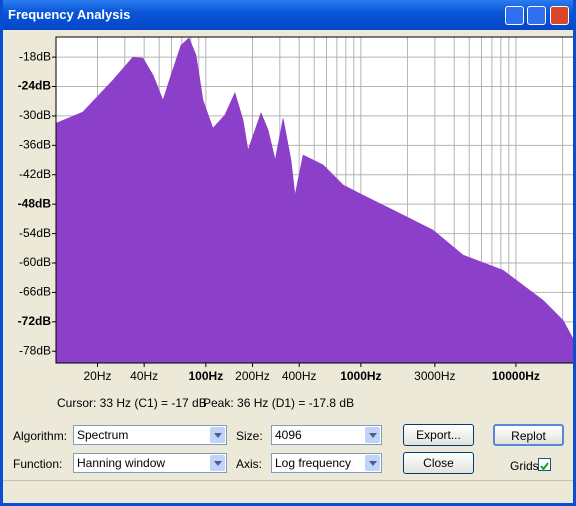 The image size is (576, 506). Describe the element at coordinates (144, 376) in the screenshot. I see `x-tick-label: 40Hz` at that location.